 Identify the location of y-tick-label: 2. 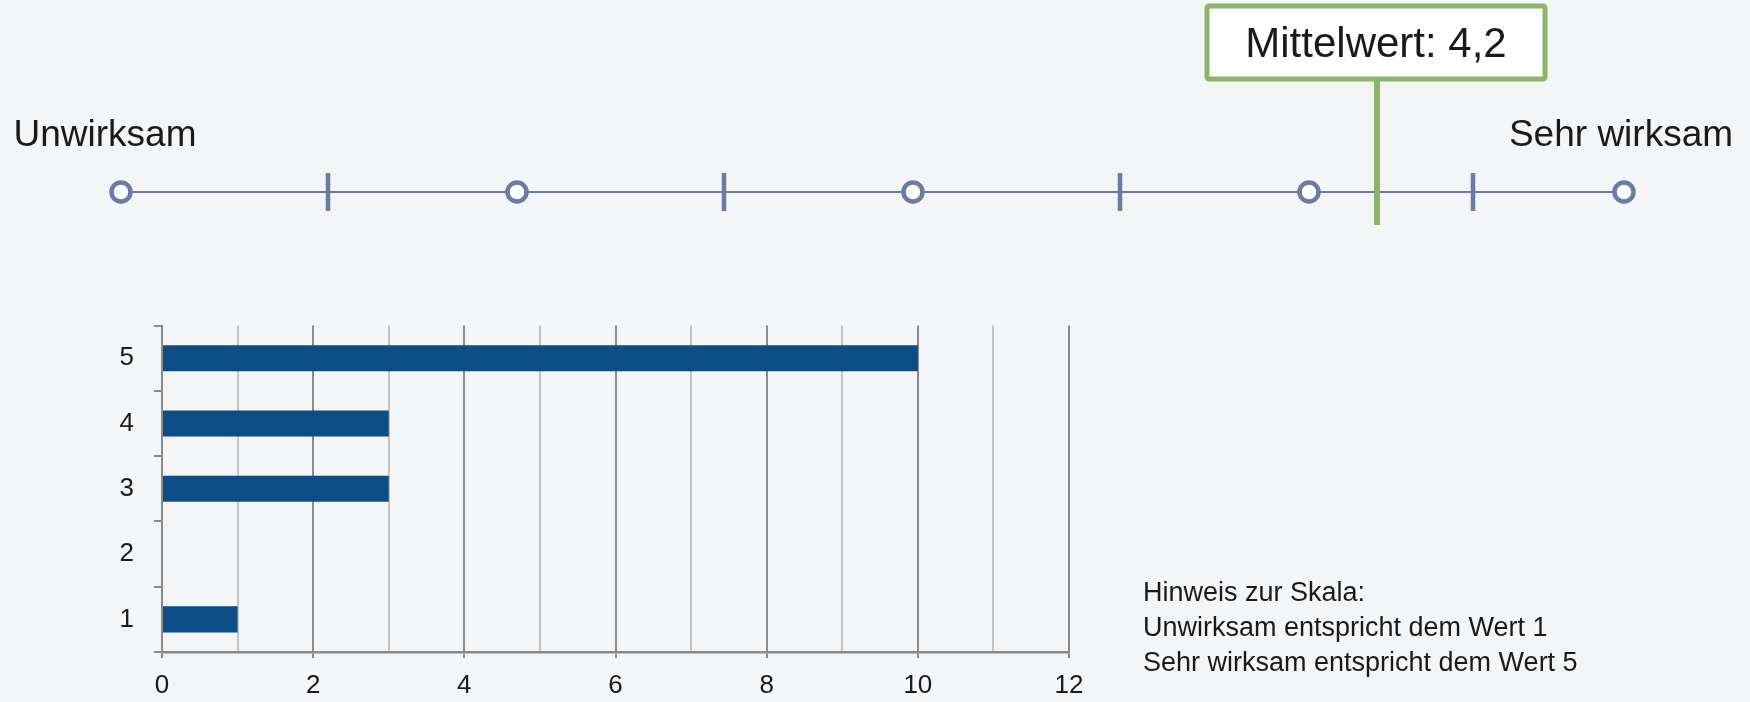
(126, 552).